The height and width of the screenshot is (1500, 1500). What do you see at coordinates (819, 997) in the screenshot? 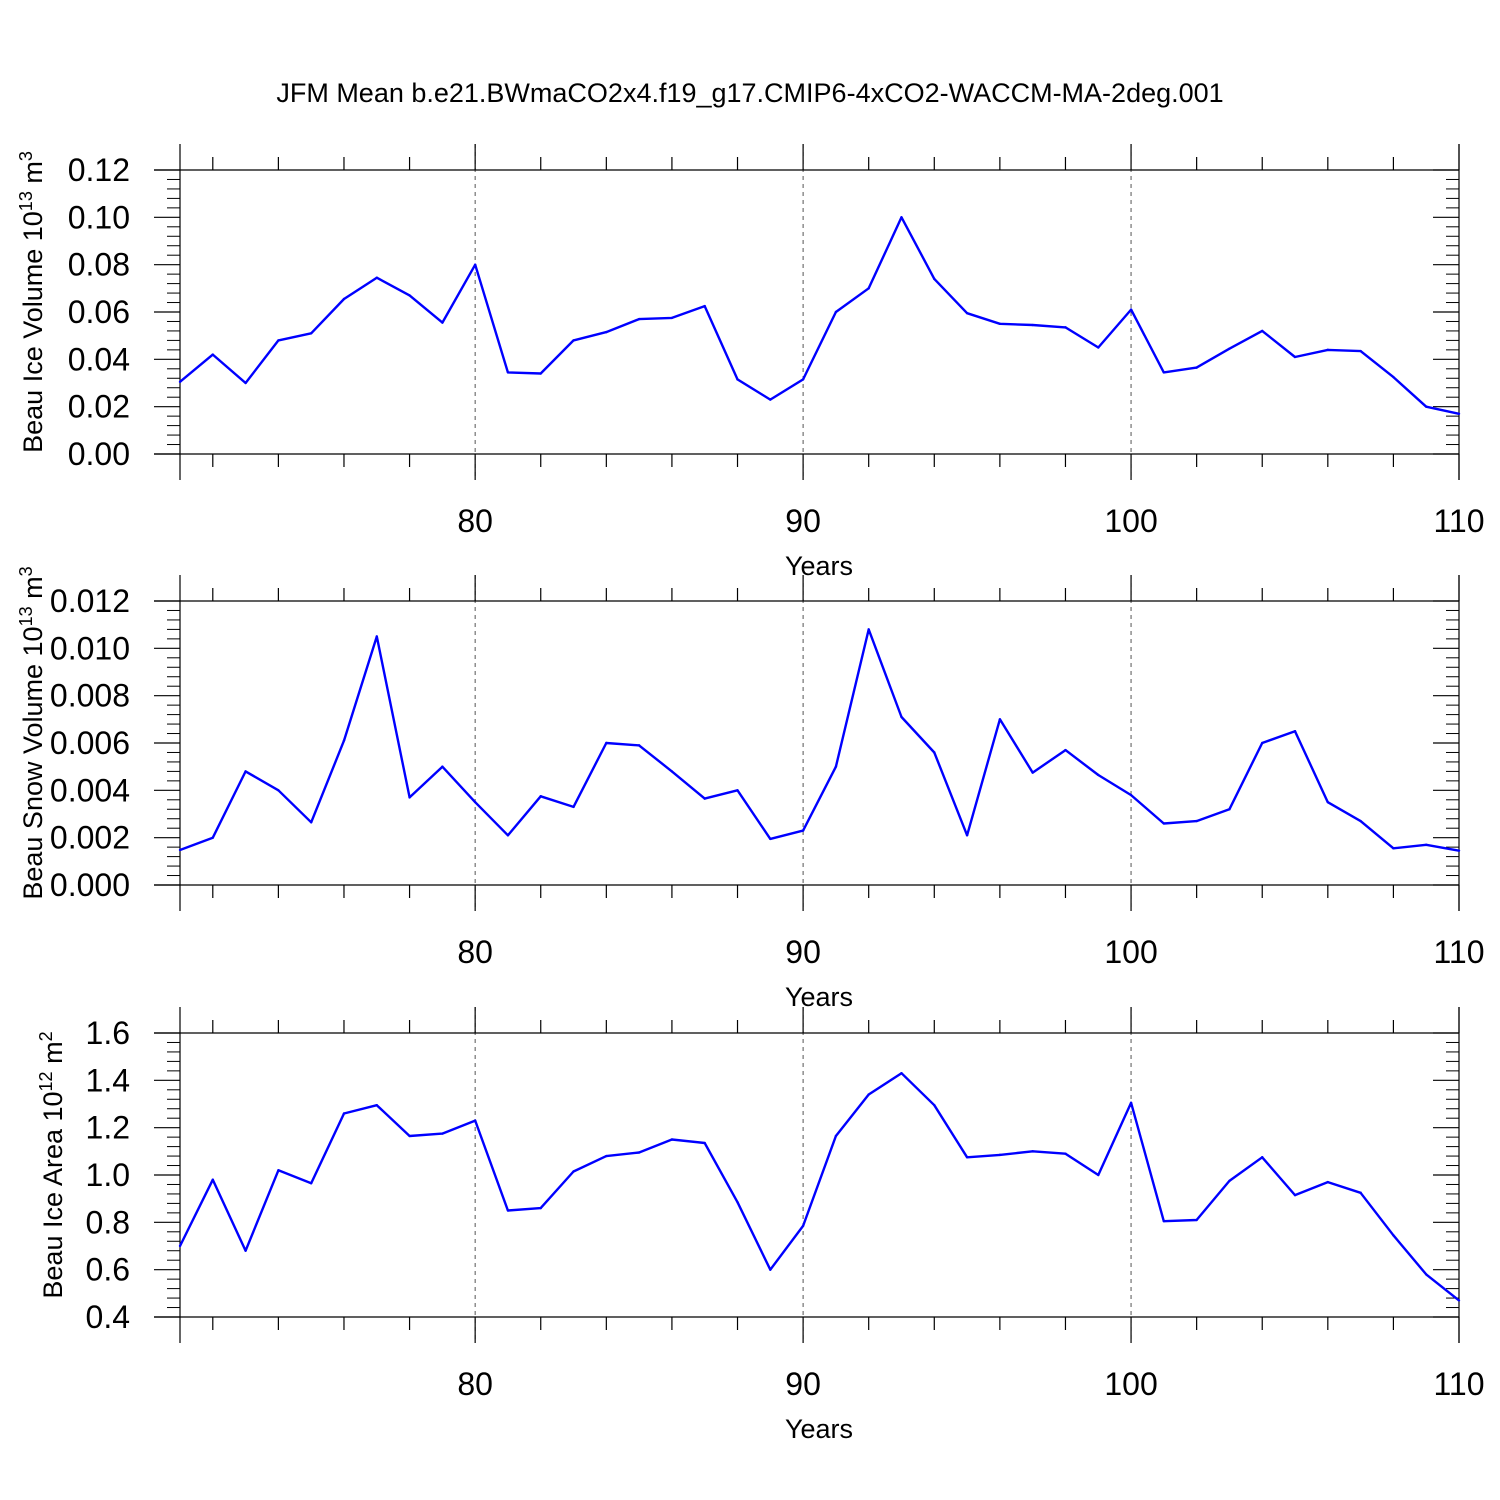
I see `x-axis-label: Years` at bounding box center [819, 997].